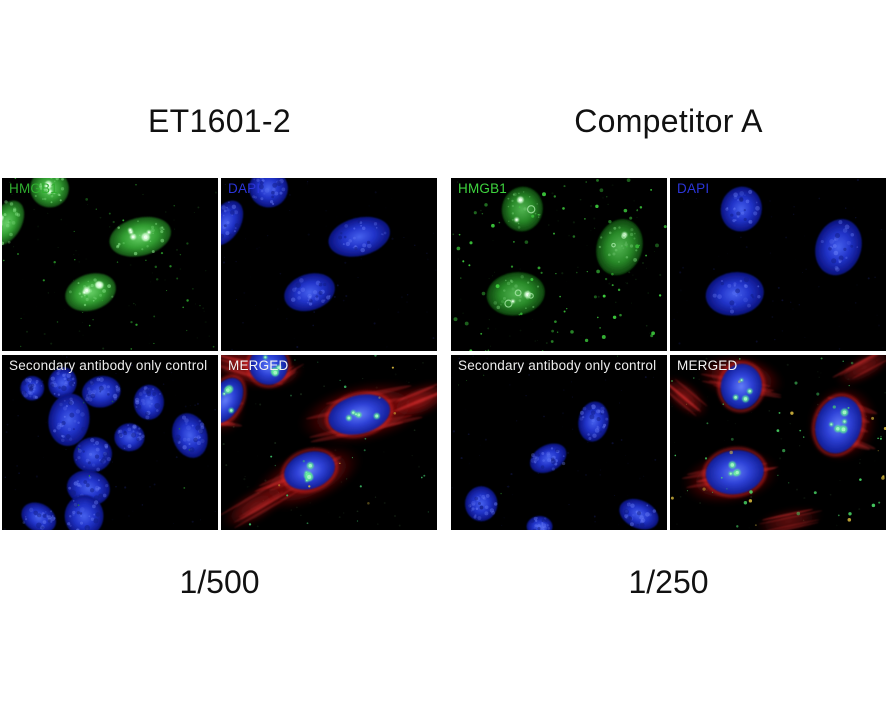 The height and width of the screenshot is (711, 888). I want to click on secondary-control-micrograph-left, so click(110, 442).